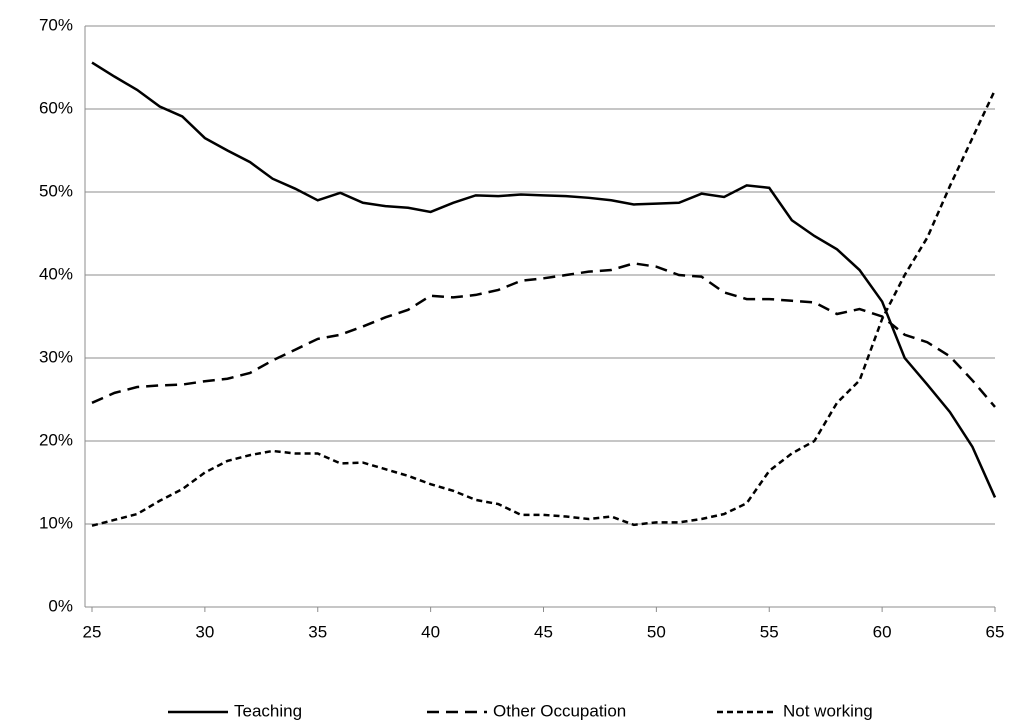  I want to click on x-tick-label: 65, so click(995, 631).